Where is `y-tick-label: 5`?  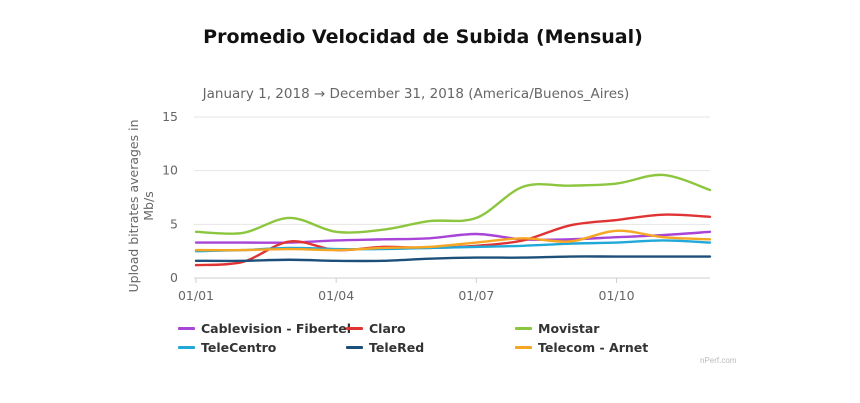 y-tick-label: 5 is located at coordinates (174, 223).